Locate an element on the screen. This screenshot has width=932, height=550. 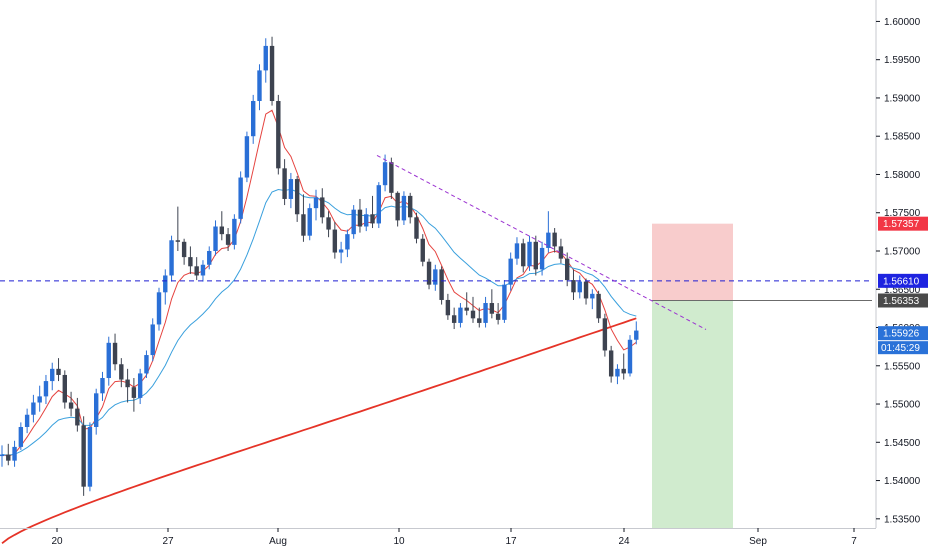
y-tick-label: 1.59500 is located at coordinates (902, 60).